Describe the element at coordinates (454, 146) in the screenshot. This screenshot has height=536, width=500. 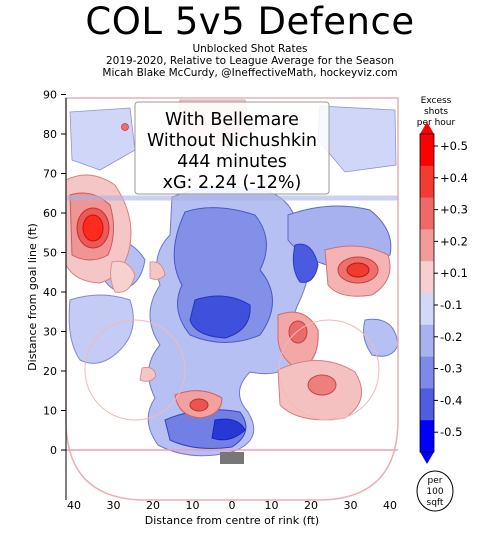
I see `colorbar-tick-label: +0.5` at that location.